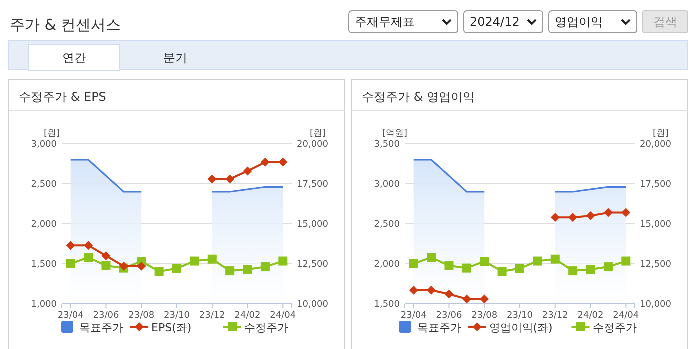 This screenshot has height=349, width=695. Describe the element at coordinates (385, 22) in the screenshot. I see `text: 주재무제표` at that location.